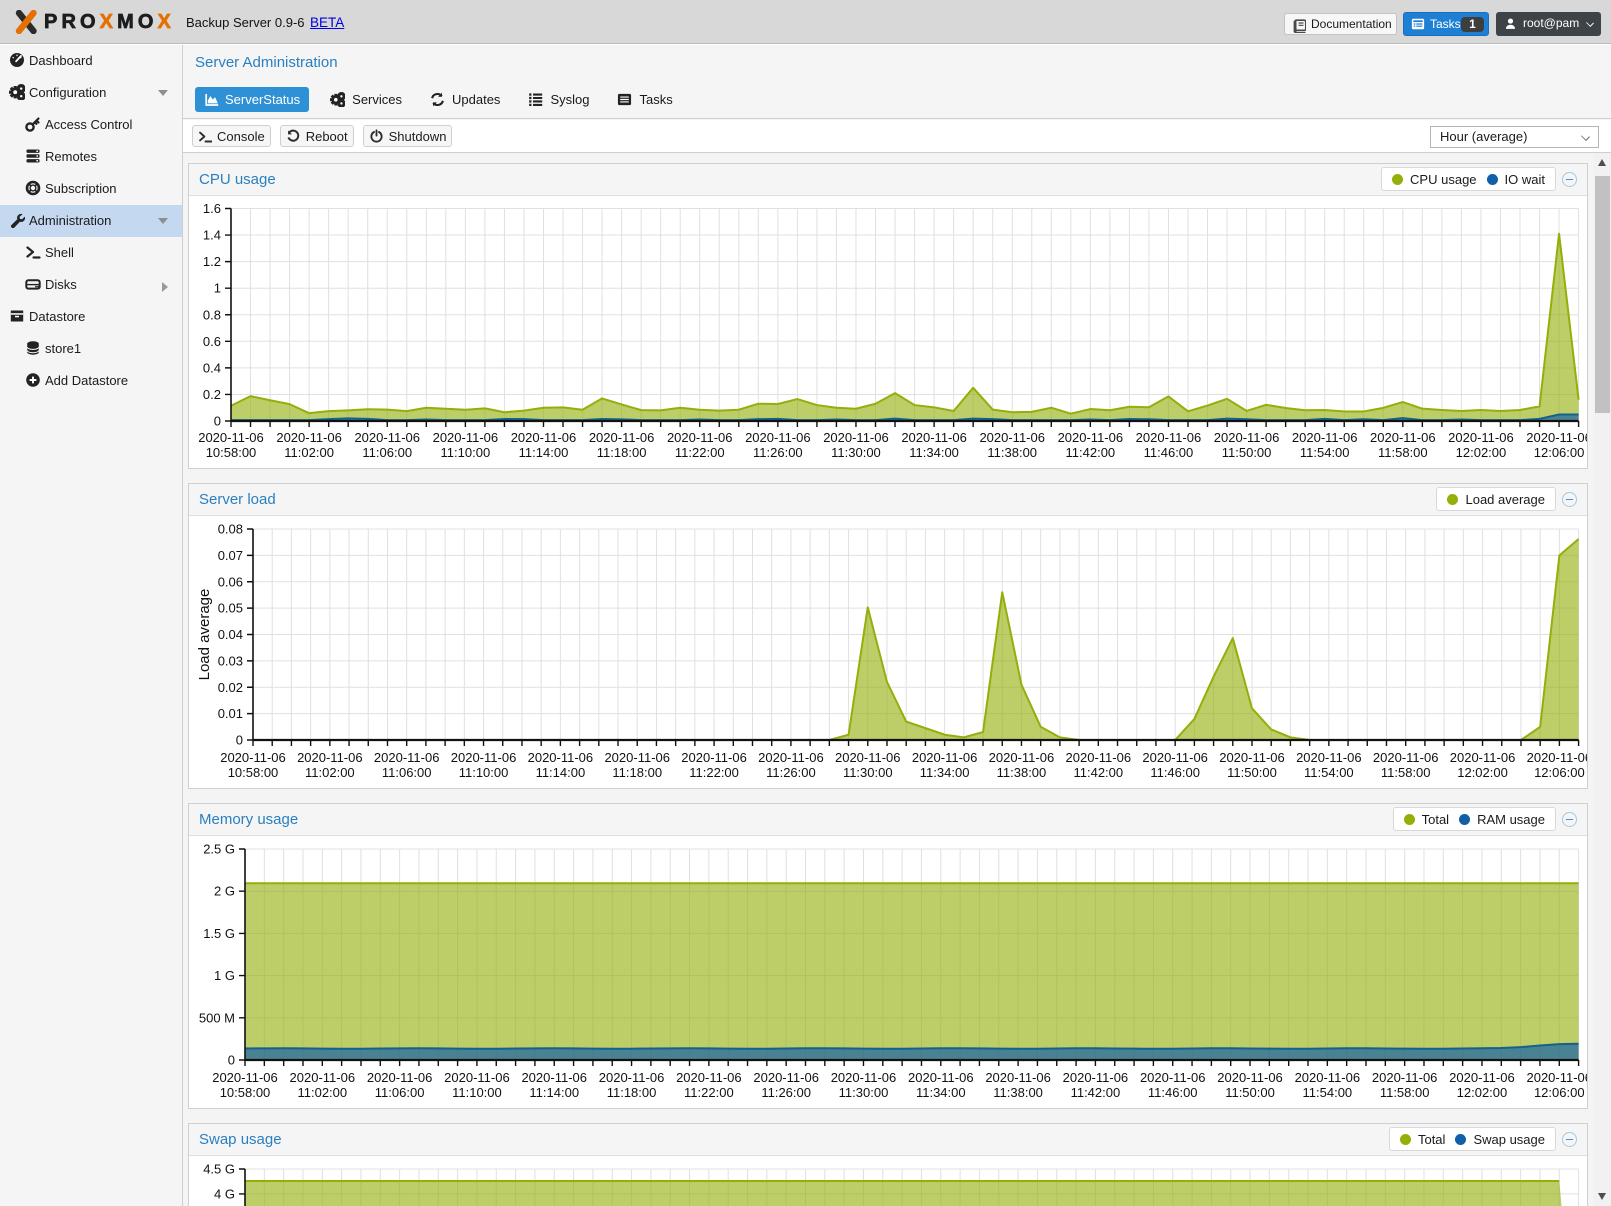 The width and height of the screenshot is (1611, 1206). What do you see at coordinates (212, 367) in the screenshot?
I see `svg-text: 0.4` at bounding box center [212, 367].